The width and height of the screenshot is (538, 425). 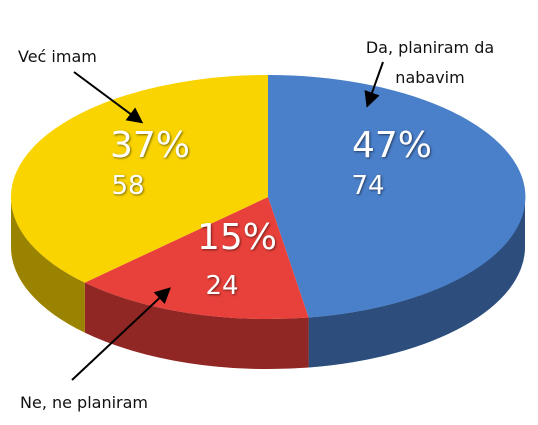 I want to click on percent-label: 37%, so click(x=150, y=145).